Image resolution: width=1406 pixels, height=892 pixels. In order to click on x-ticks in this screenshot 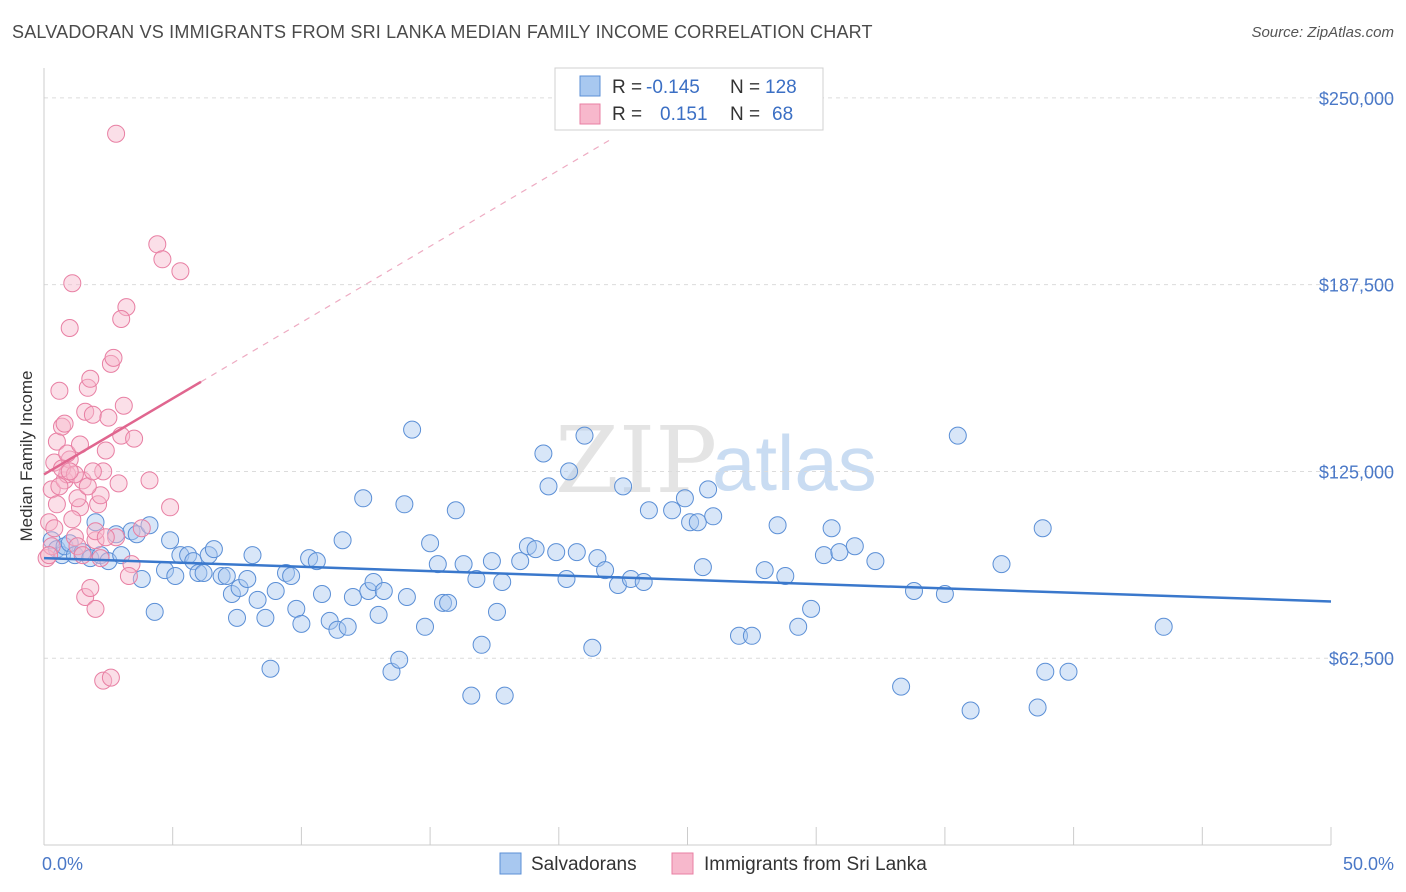, I will do `click(687, 836)`.